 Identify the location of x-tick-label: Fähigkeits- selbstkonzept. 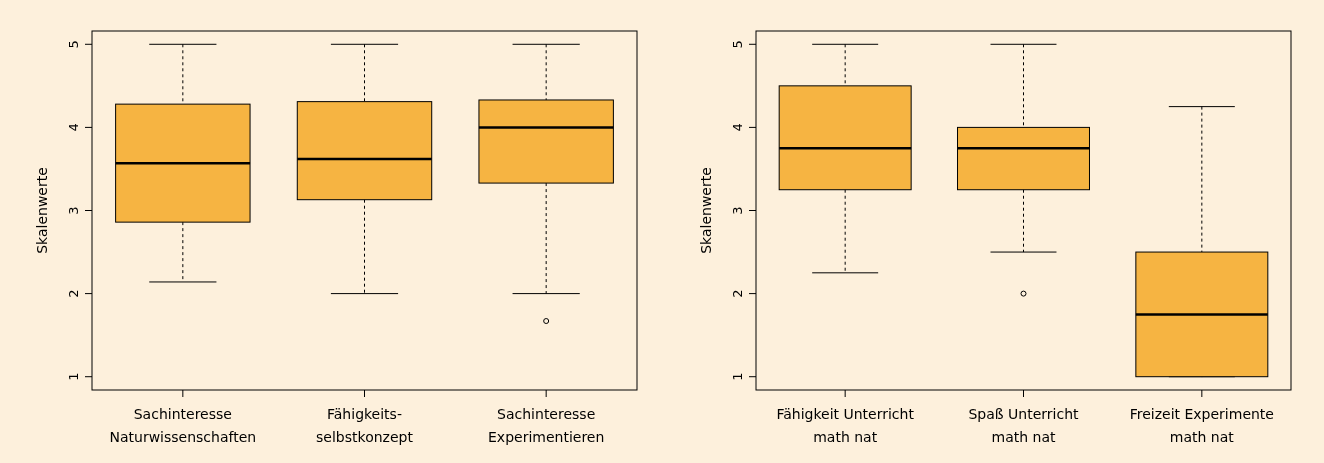
(365, 425).